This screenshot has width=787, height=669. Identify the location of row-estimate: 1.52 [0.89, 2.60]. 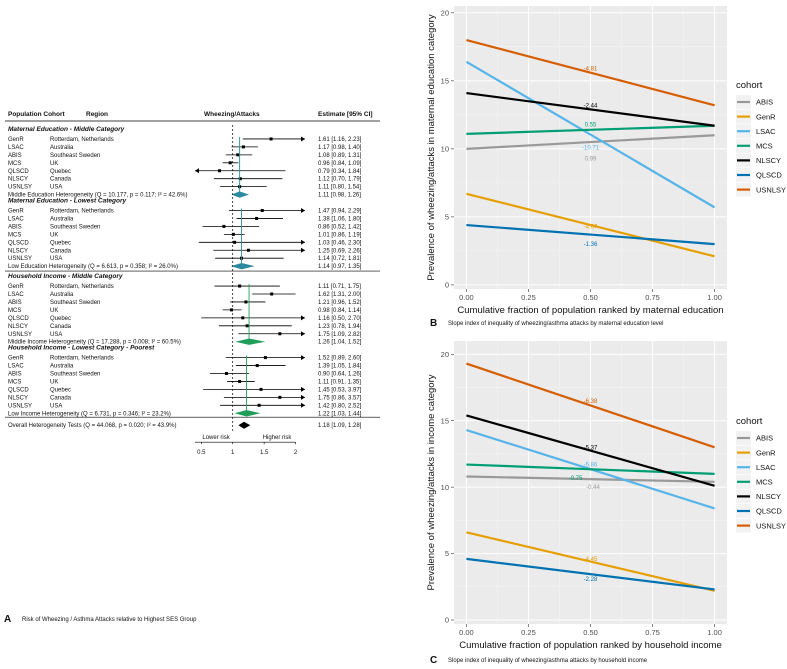
(340, 359).